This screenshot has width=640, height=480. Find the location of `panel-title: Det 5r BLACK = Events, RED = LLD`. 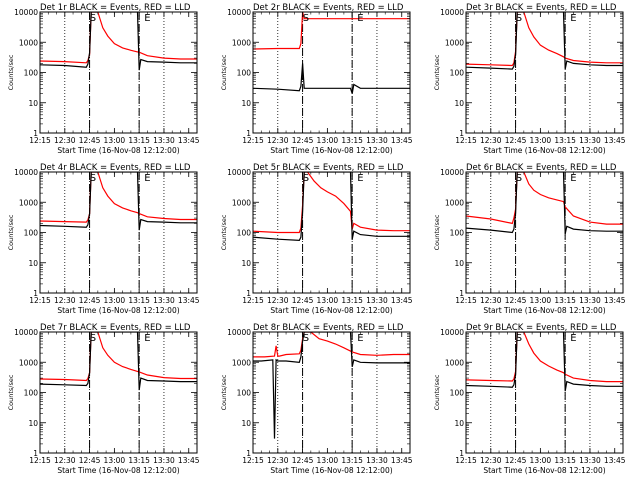

panel-title: Det 5r BLACK = Events, RED = LLD is located at coordinates (328, 168).